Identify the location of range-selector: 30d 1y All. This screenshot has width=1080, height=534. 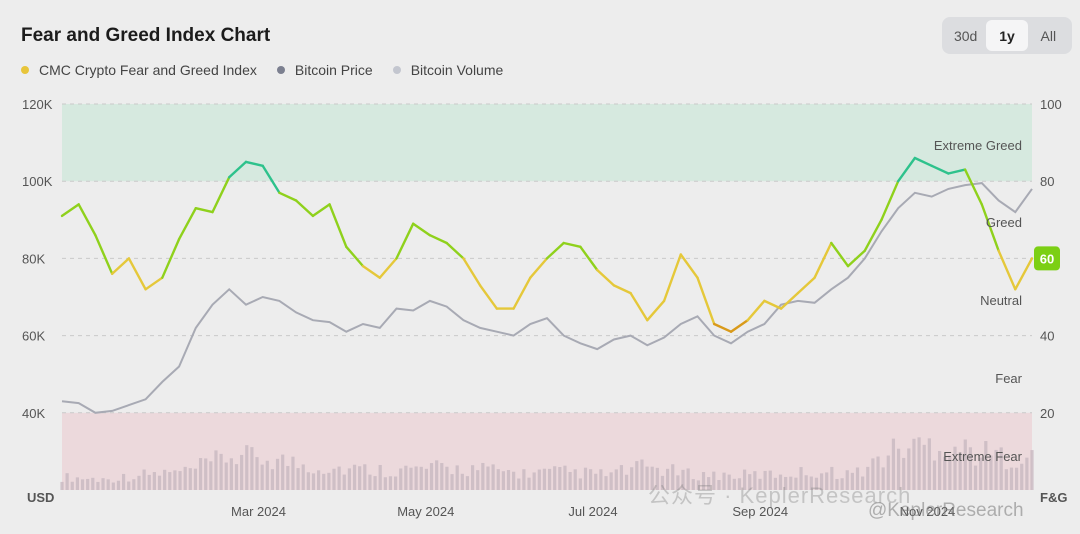
(1007, 35).